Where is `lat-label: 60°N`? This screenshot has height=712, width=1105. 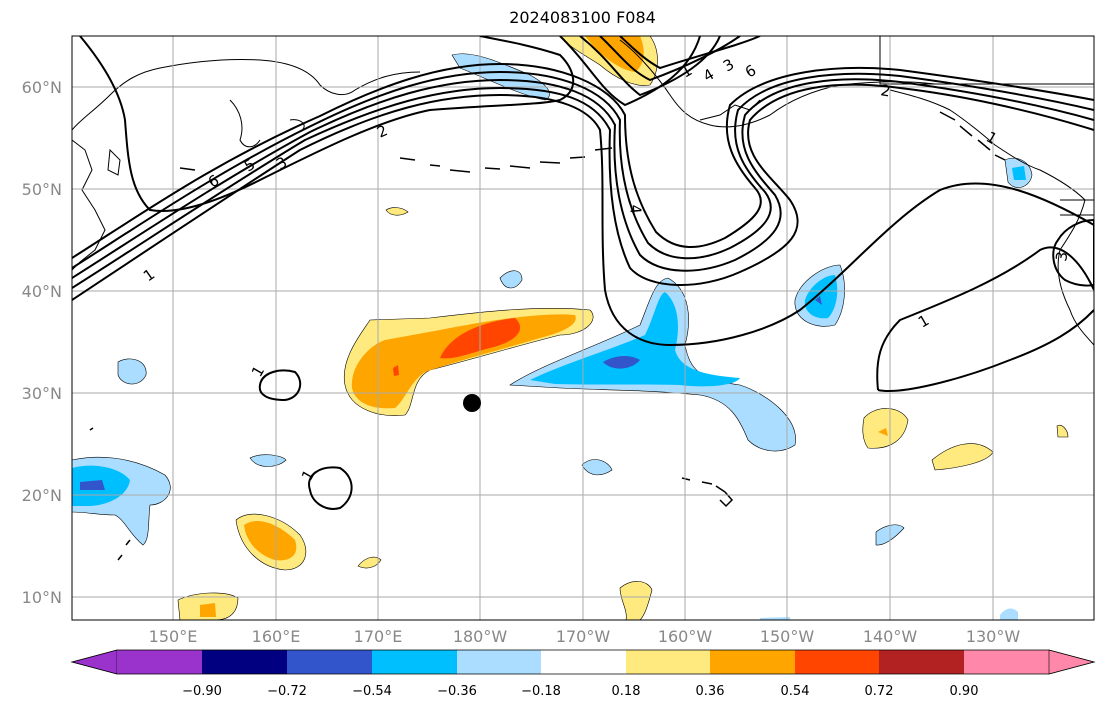
lat-label: 60°N is located at coordinates (42, 87).